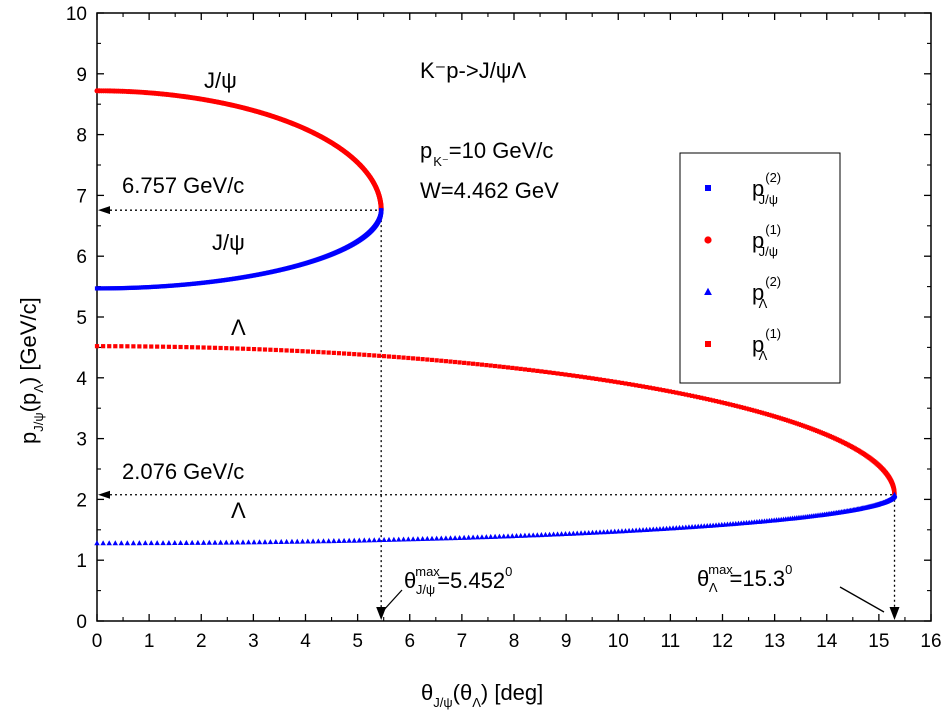  Describe the element at coordinates (566, 641) in the screenshot. I see `x-tick-label: 9` at that location.